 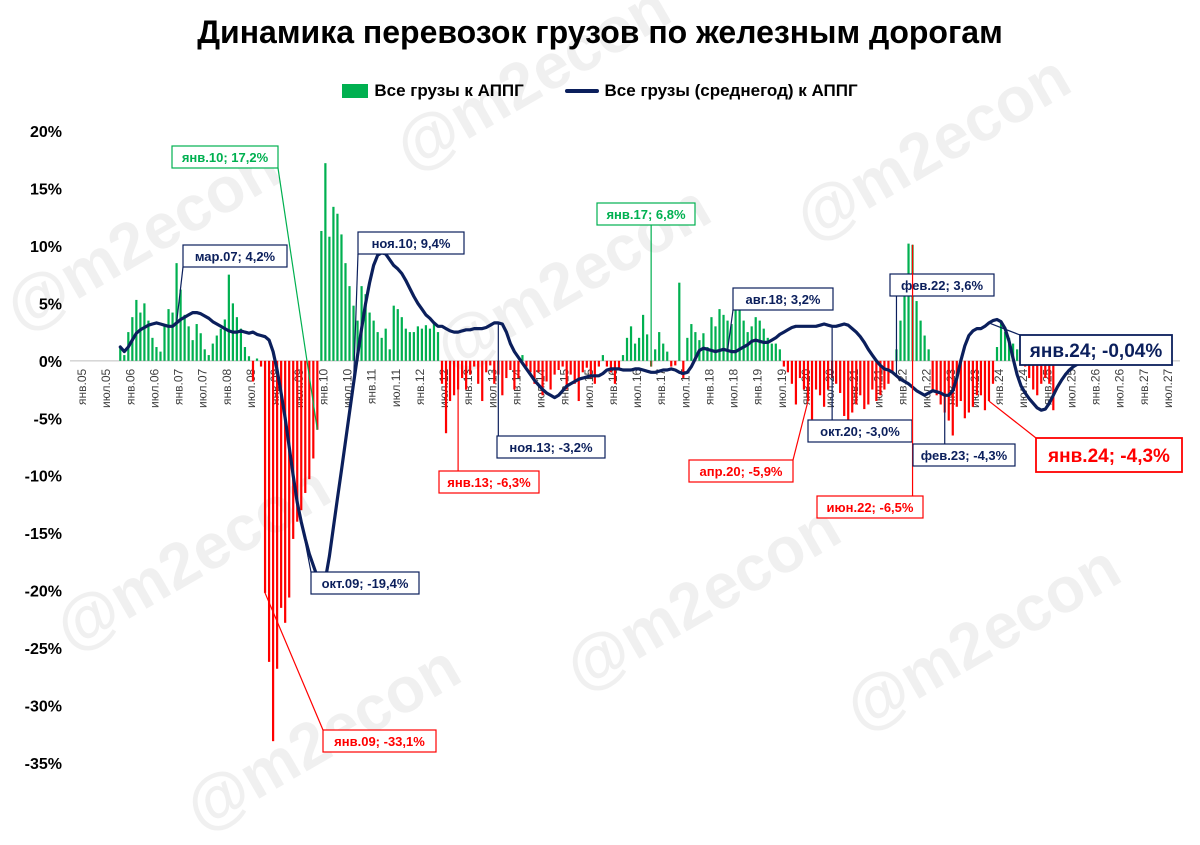 What do you see at coordinates (365, 583) in the screenshot?
I see `annotation-label: окт.09; -19,4%` at bounding box center [365, 583].